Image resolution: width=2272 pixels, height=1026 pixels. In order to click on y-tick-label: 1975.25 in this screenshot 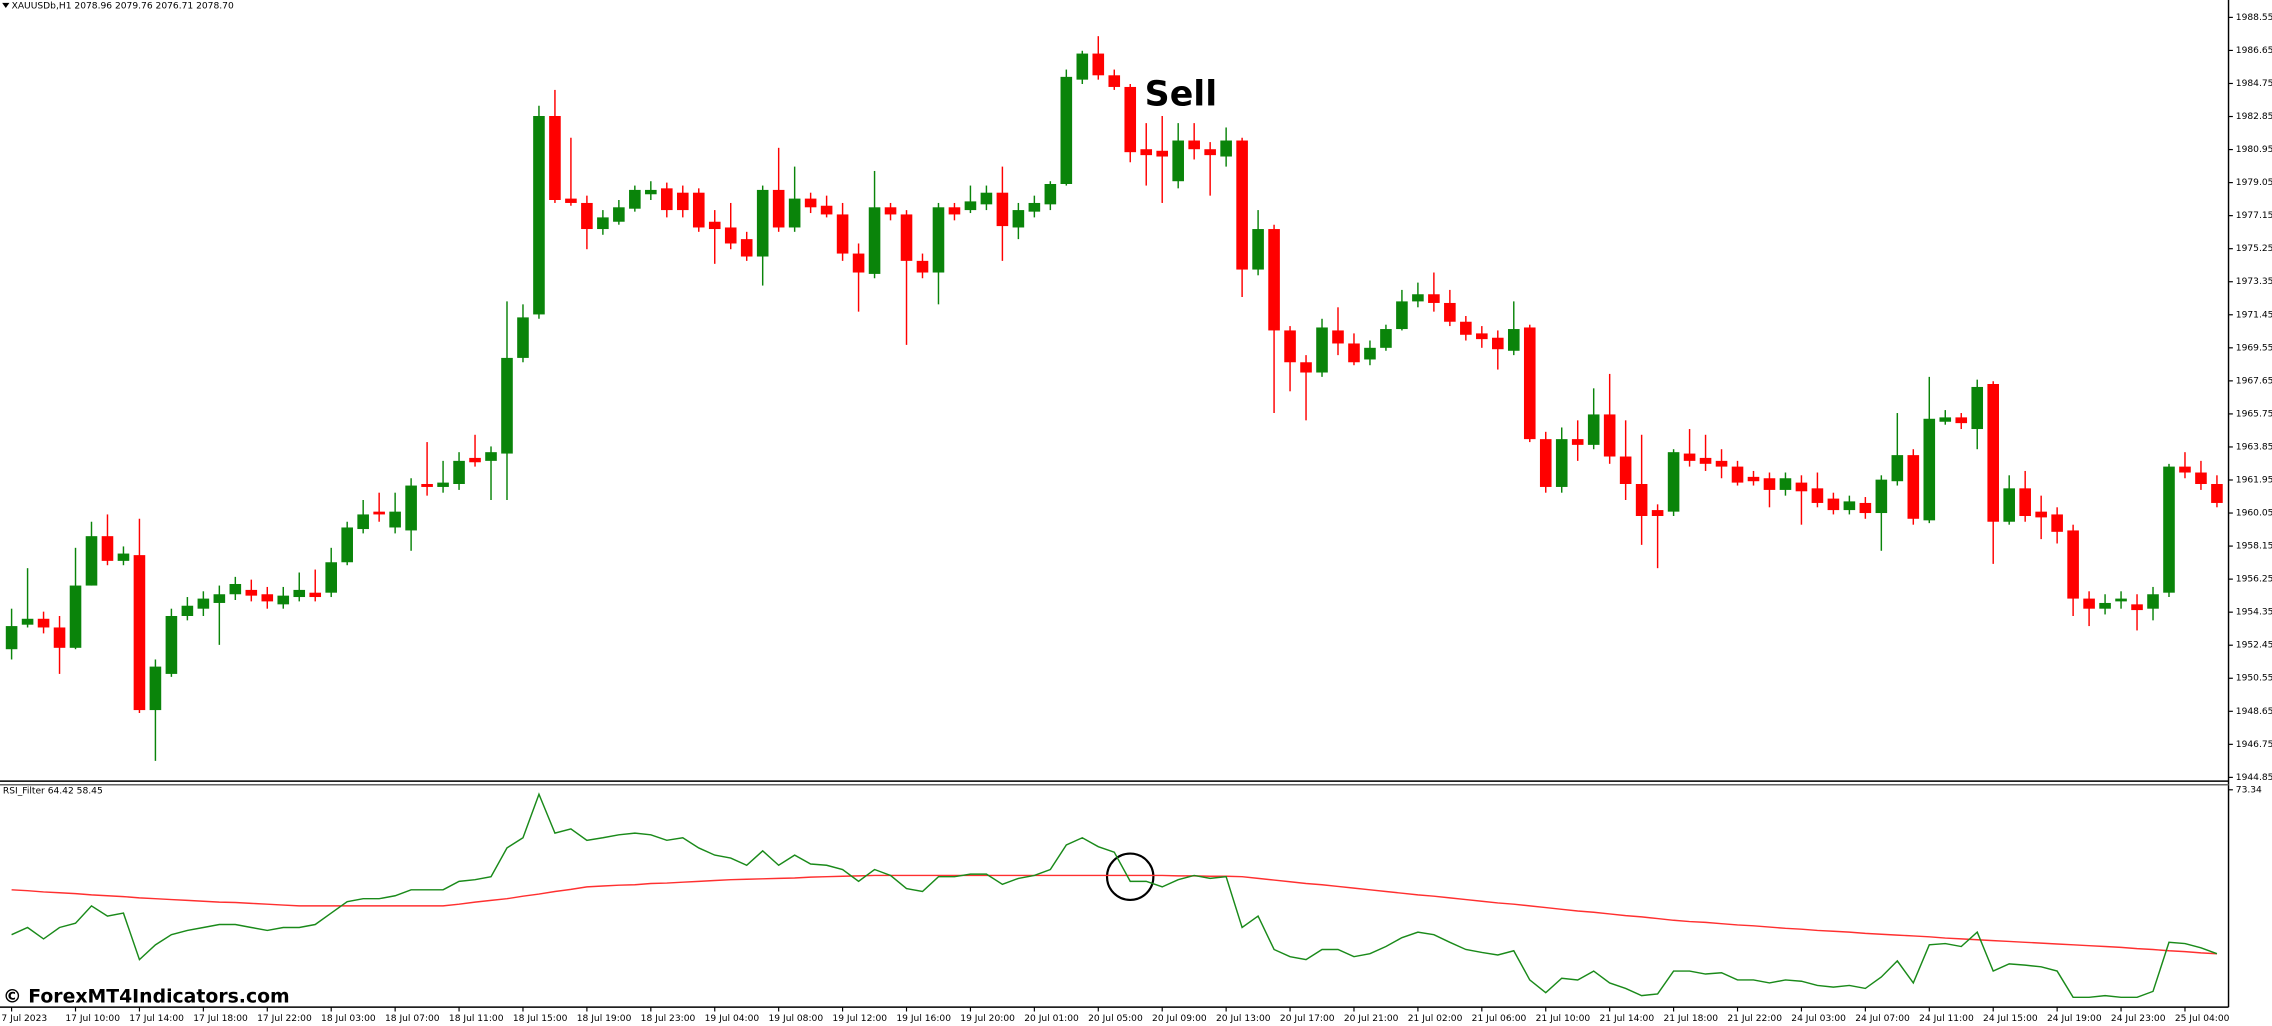, I will do `click(2254, 249)`.